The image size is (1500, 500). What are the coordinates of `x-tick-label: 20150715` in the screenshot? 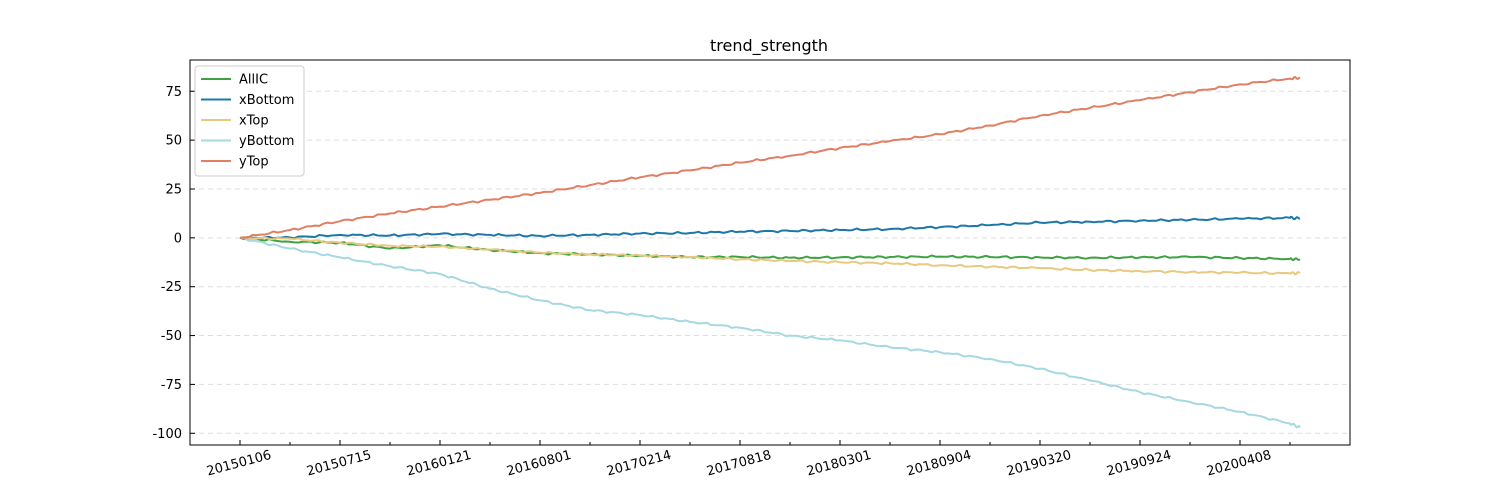 It's located at (339, 464).